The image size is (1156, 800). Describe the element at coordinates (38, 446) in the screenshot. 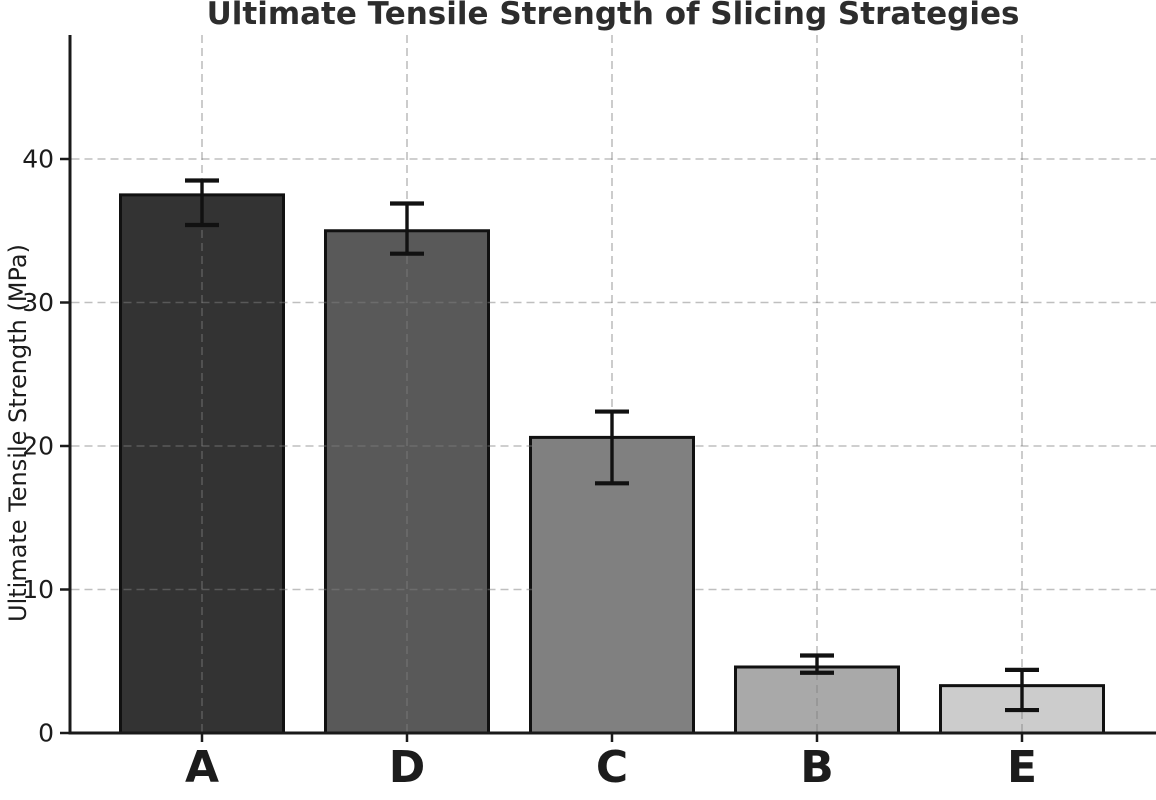

I see `y-tick-label-20: 20` at that location.